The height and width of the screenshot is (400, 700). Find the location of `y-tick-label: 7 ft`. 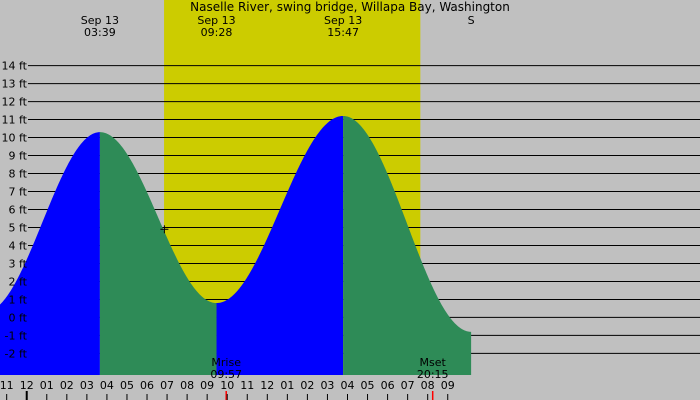

y-tick-label: 7 ft is located at coordinates (18, 192).